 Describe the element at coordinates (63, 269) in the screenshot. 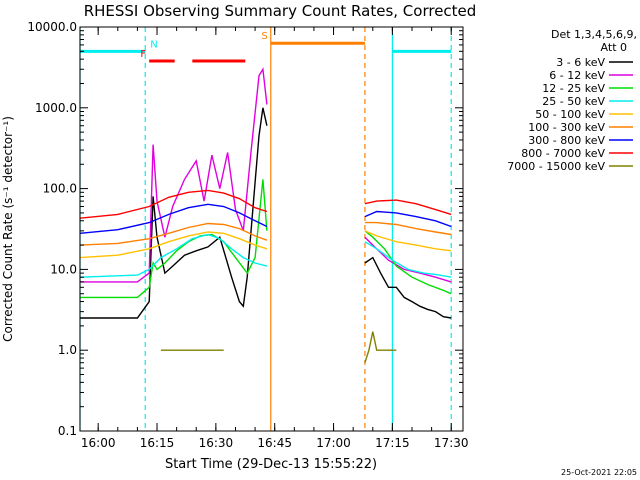

I see `y-tick-label: 10.0` at that location.